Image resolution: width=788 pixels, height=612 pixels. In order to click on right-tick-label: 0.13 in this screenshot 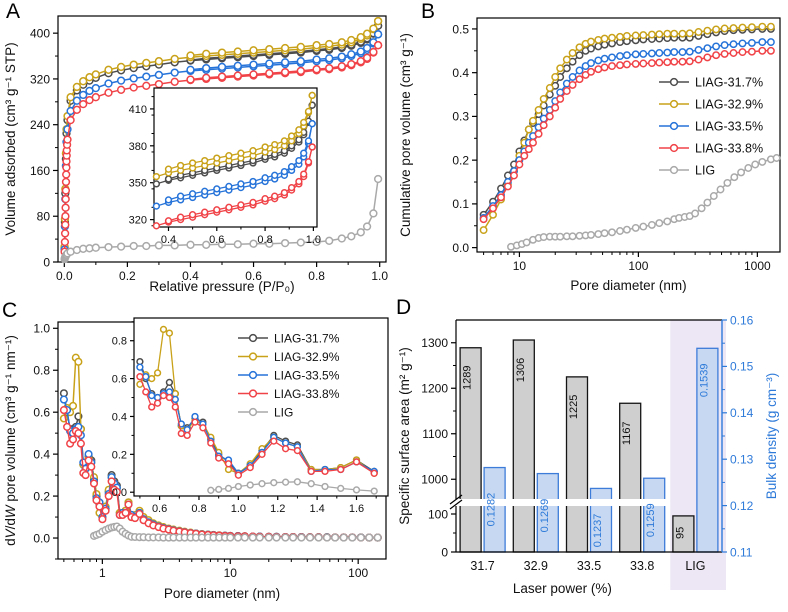, I will do `click(742, 460)`.